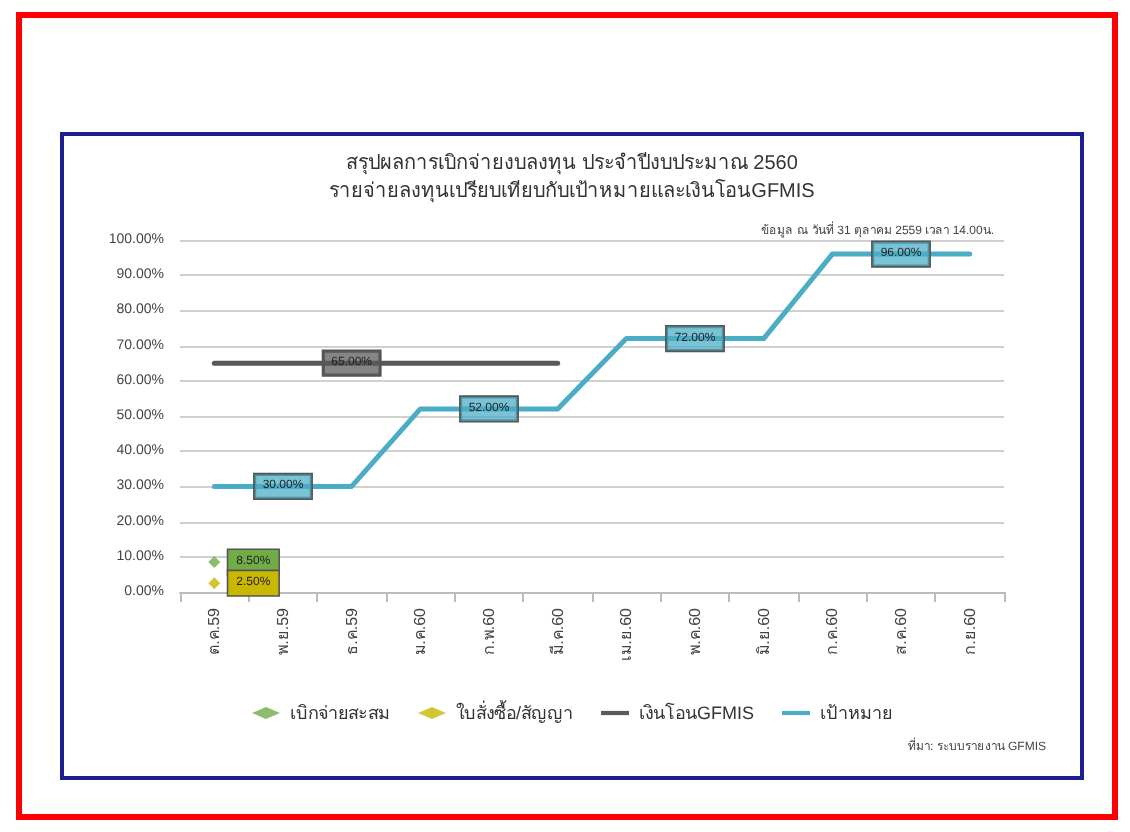 This screenshot has width=1130, height=832. What do you see at coordinates (557, 630) in the screenshot?
I see `x-tick-label: มี.ค.60` at bounding box center [557, 630].